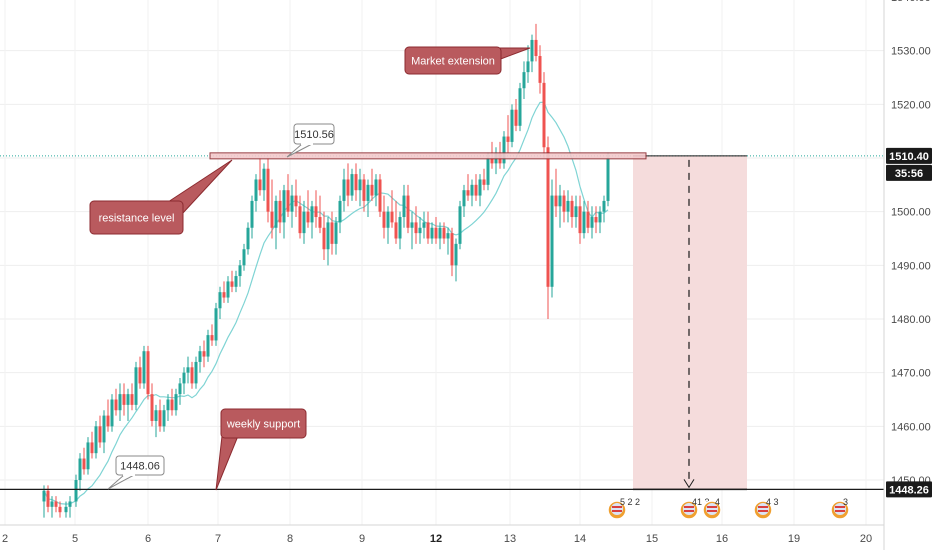 The width and height of the screenshot is (932, 550). What do you see at coordinates (580, 539) in the screenshot?
I see `x-tick-label: 14` at bounding box center [580, 539].